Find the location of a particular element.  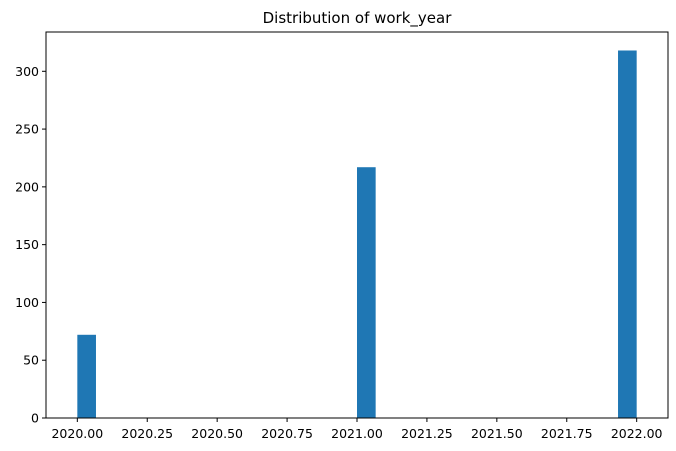

y-tick-label: 150 is located at coordinates (27, 244).